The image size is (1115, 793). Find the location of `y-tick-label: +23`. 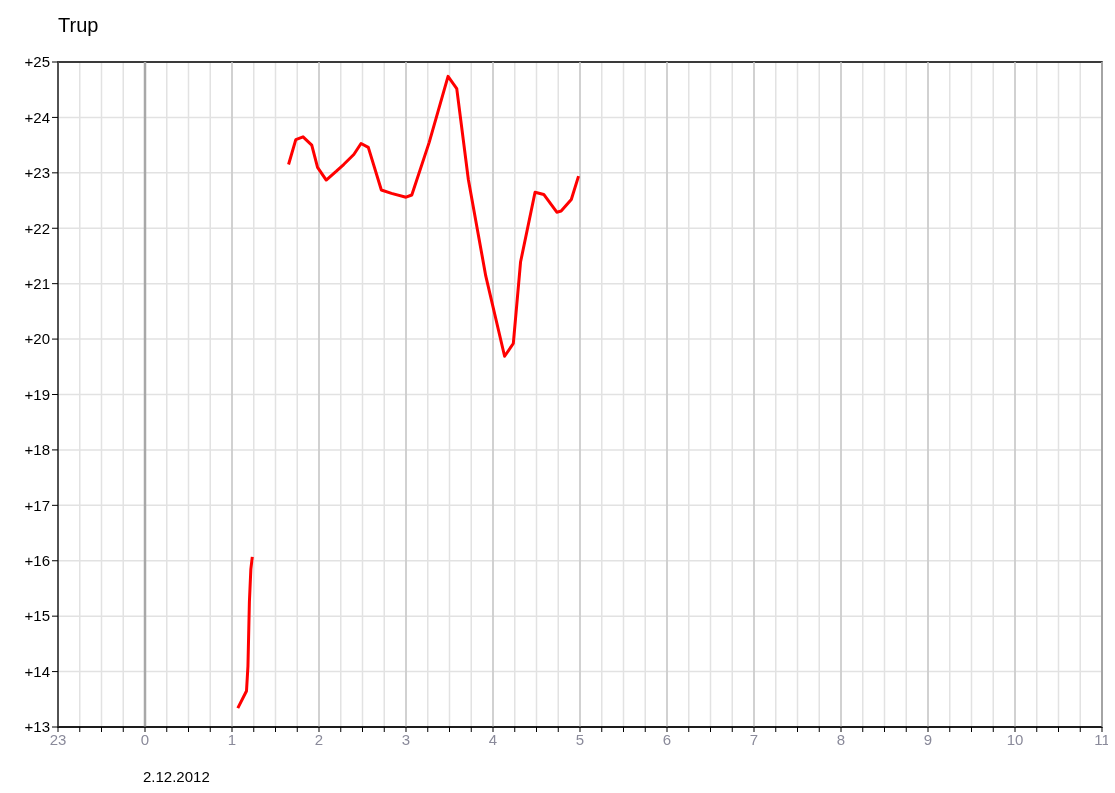

y-tick-label: +23 is located at coordinates (37, 173).